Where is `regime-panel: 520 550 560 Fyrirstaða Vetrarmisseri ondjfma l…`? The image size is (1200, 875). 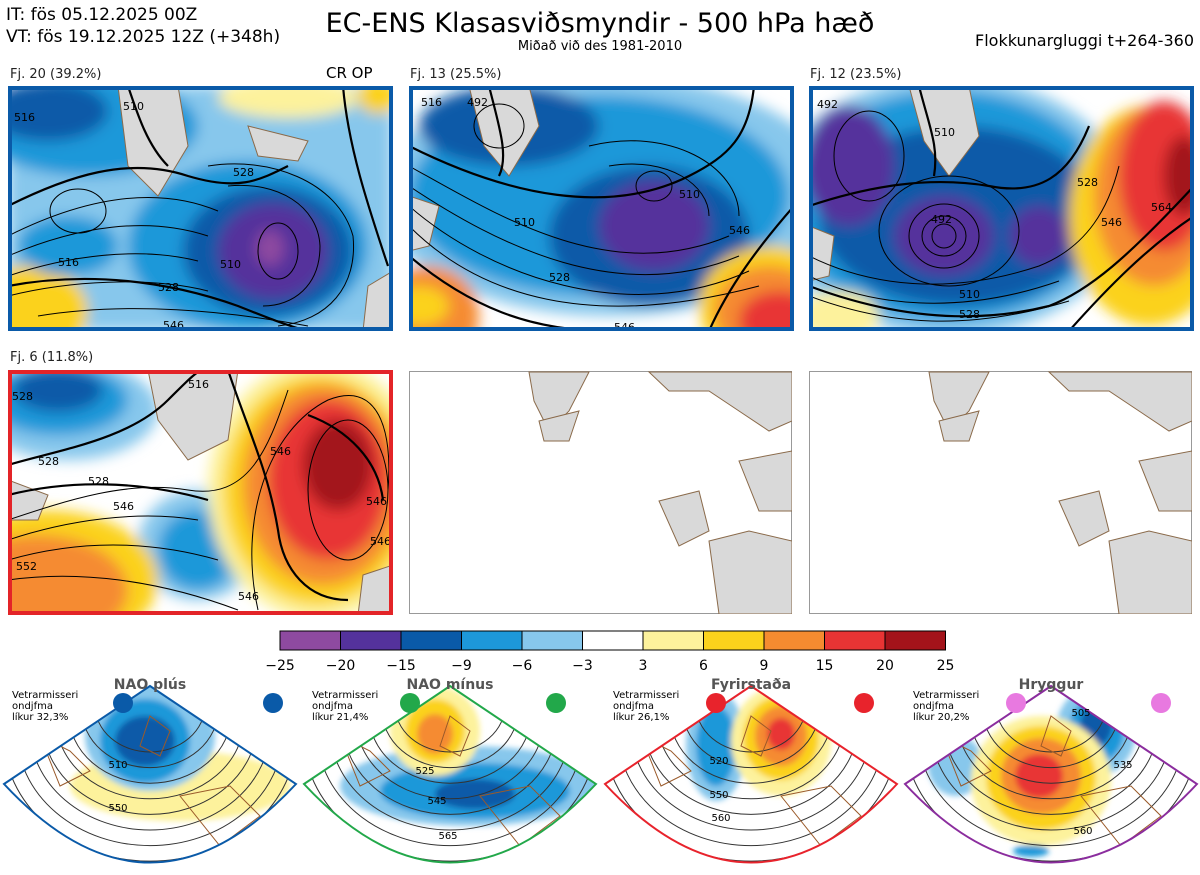 regime-panel: 520 550 560 Fyrirstaða Vetrarmisseri ondjfma l… is located at coordinates (751, 775).